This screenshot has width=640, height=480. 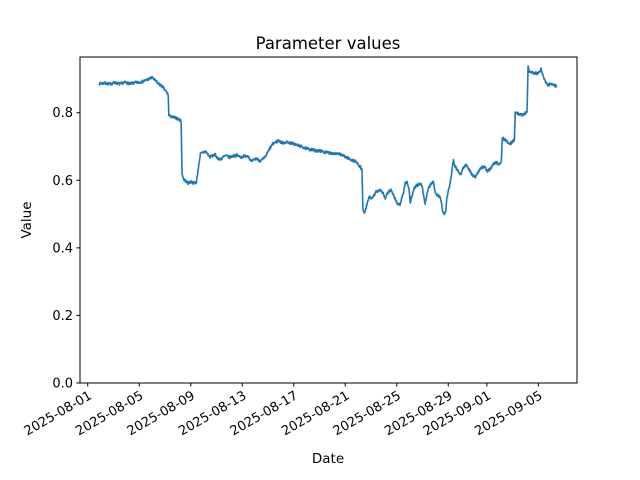 I want to click on chart-title: Parameter values, so click(x=328, y=43).